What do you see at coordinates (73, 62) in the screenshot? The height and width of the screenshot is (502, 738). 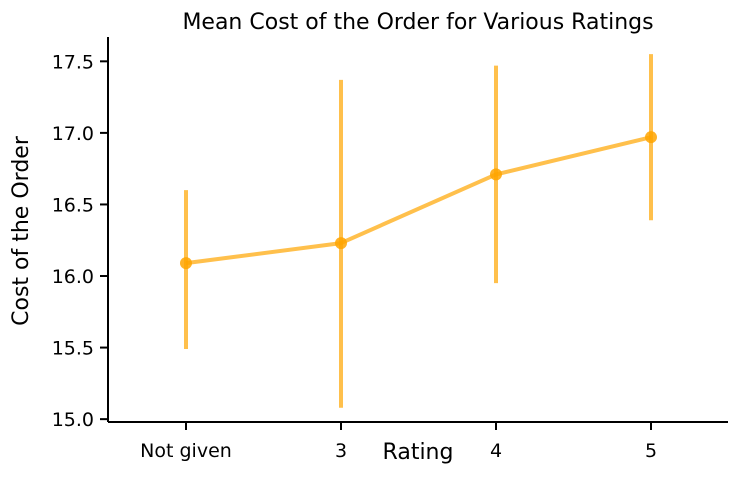 I see `y-tick-label: 17.5` at bounding box center [73, 62].